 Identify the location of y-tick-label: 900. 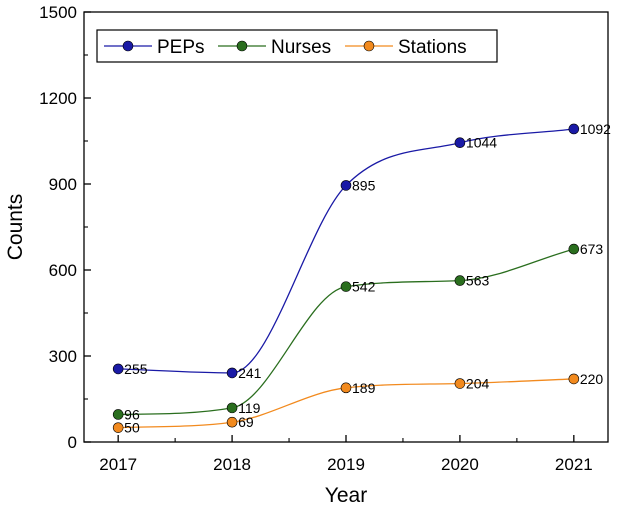
(63, 184).